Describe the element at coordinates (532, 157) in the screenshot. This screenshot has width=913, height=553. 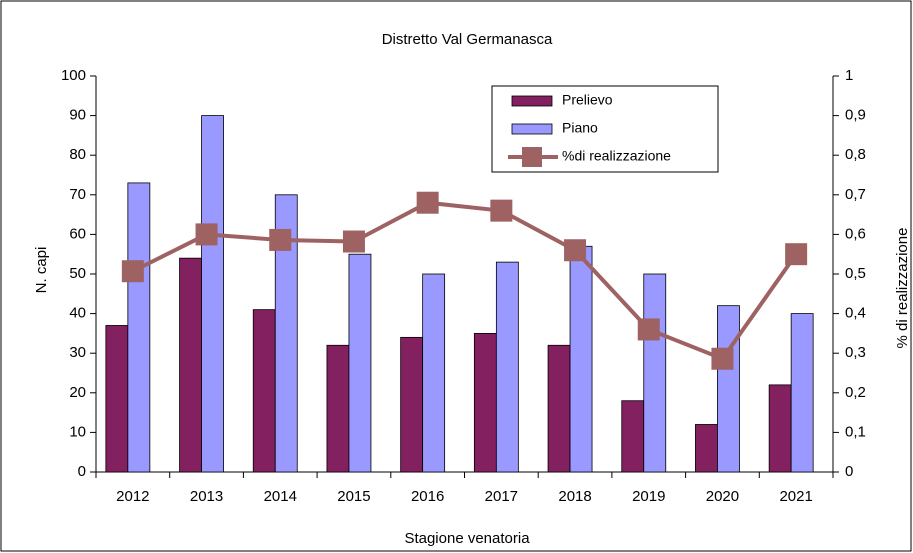
I see `legend-marker` at that location.